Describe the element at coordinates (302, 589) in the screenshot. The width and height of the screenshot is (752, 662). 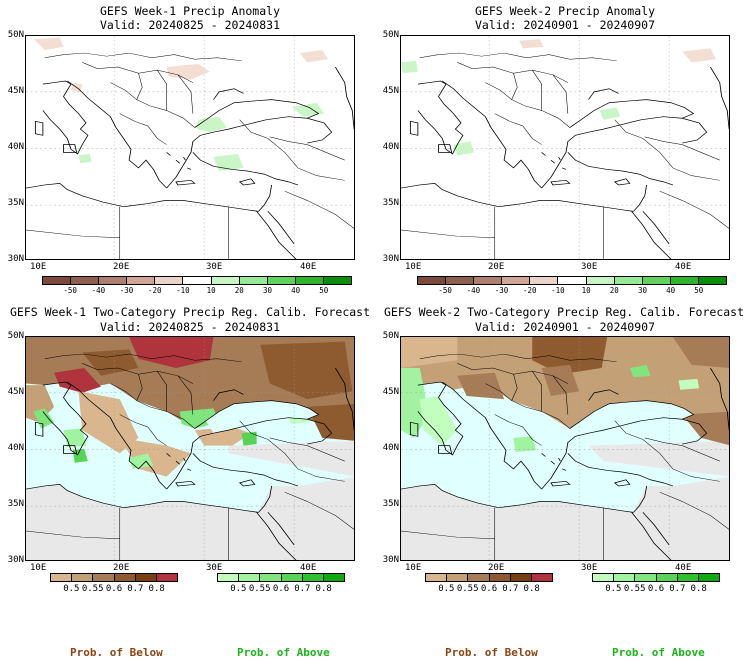
I see `above-tick: 0.7` at that location.